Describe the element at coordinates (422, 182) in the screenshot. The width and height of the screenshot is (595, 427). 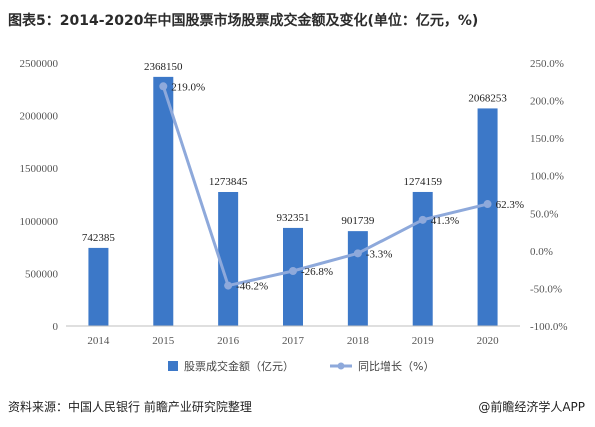
I see `bar-value-label: 1274159` at that location.